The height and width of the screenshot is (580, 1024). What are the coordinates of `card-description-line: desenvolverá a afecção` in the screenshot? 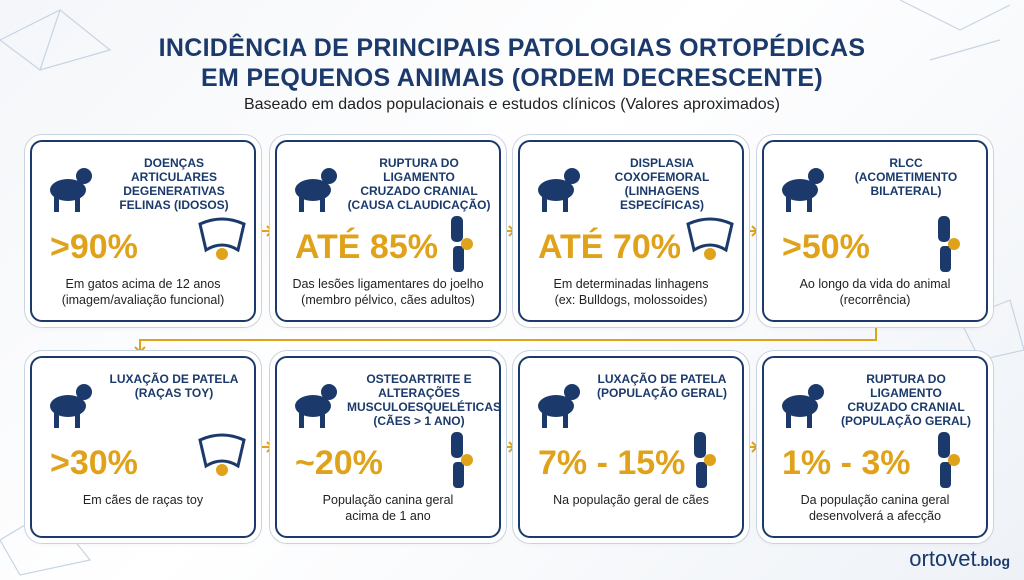 It's located at (875, 516).